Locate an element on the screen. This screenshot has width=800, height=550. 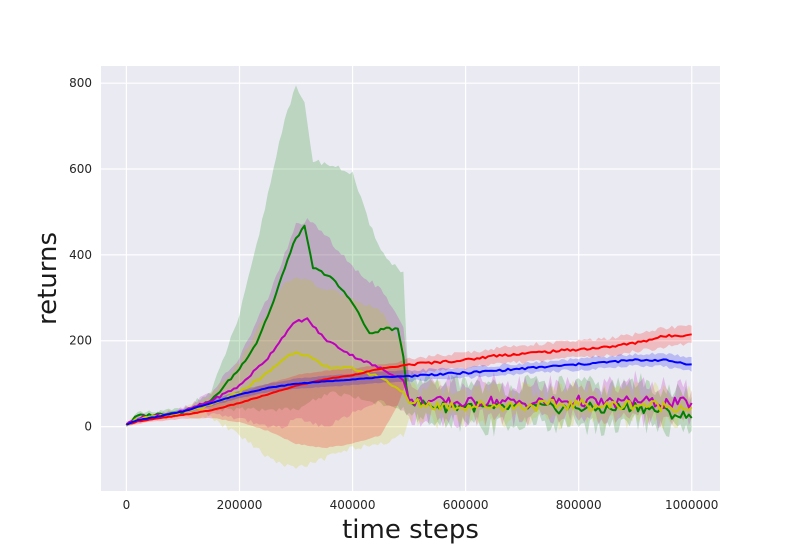
x-tick-label: 1000000 is located at coordinates (691, 505).